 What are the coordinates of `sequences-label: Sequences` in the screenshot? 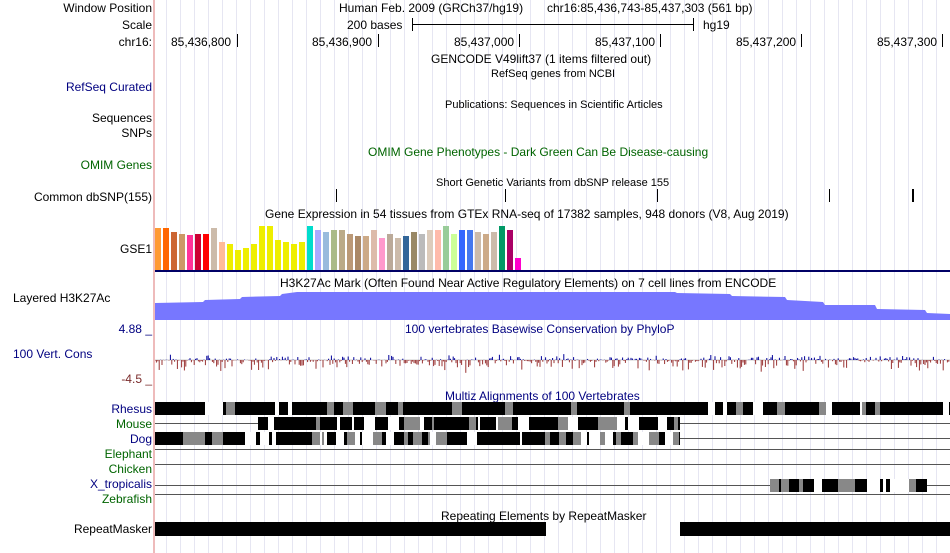 It's located at (121, 118).